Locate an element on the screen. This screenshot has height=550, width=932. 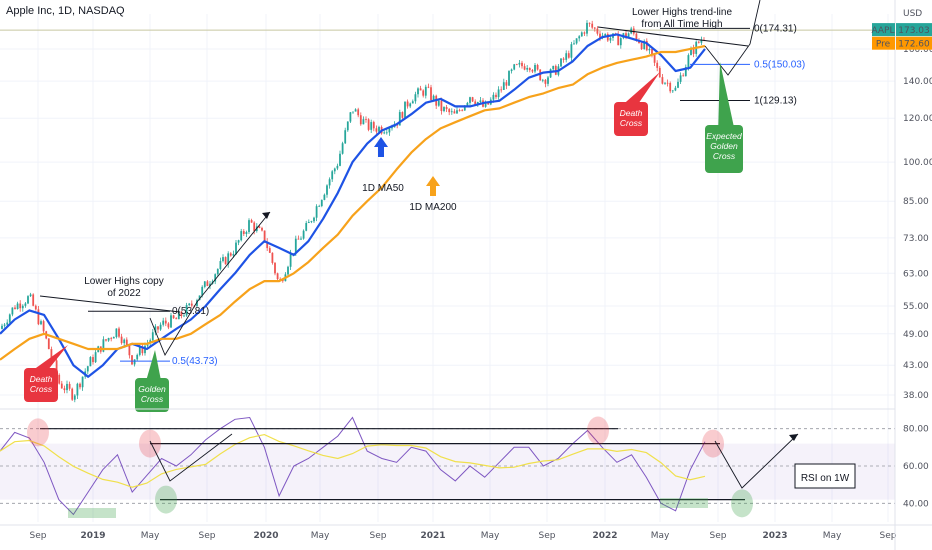
projection-path-2022 is located at coordinates (732, 38).